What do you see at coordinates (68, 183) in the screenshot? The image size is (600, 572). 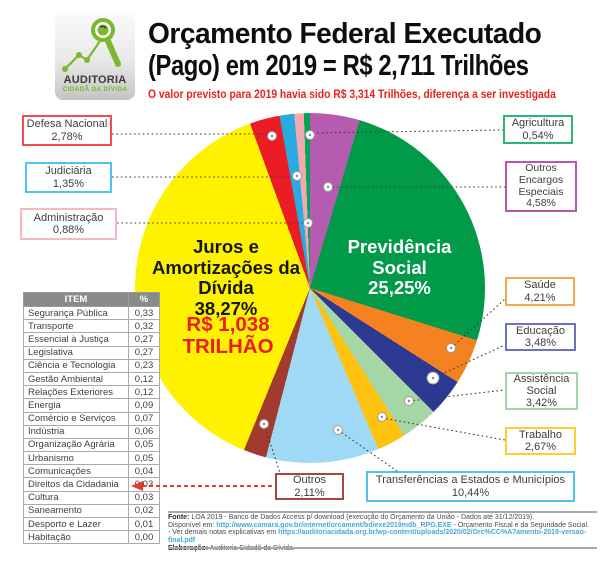 I see `callout-pct: 1,35%` at bounding box center [68, 183].